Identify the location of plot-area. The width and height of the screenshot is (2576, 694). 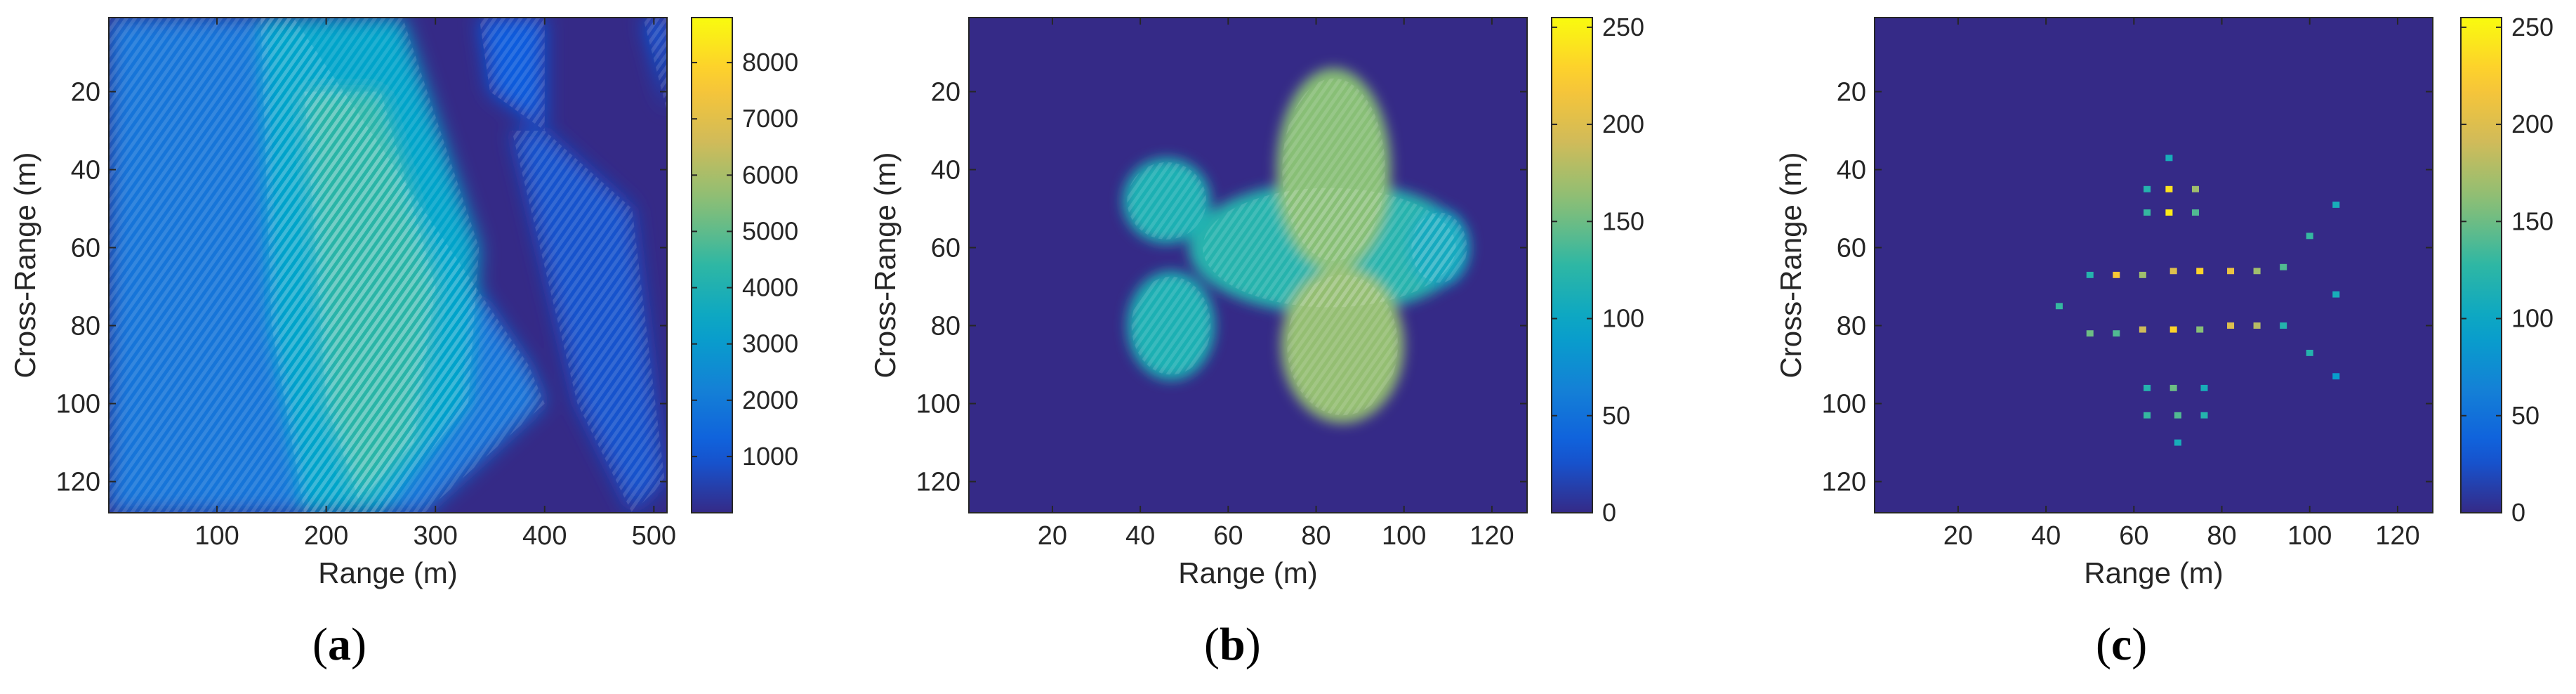
(2197, 301).